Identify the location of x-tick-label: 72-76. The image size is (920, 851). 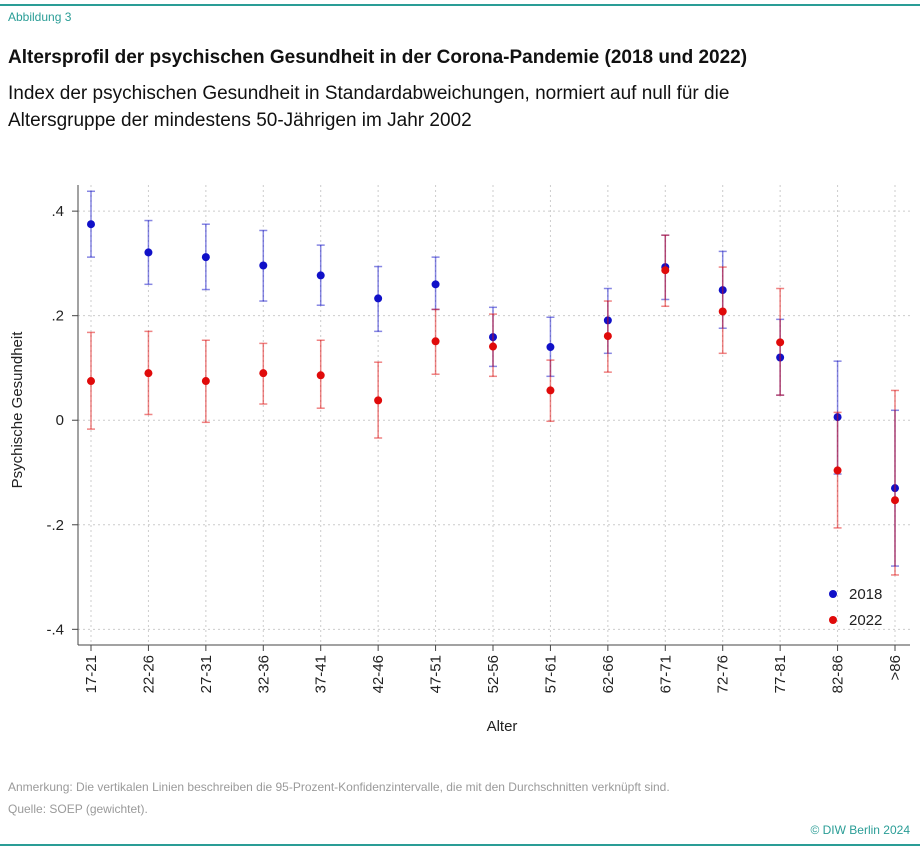
(723, 674).